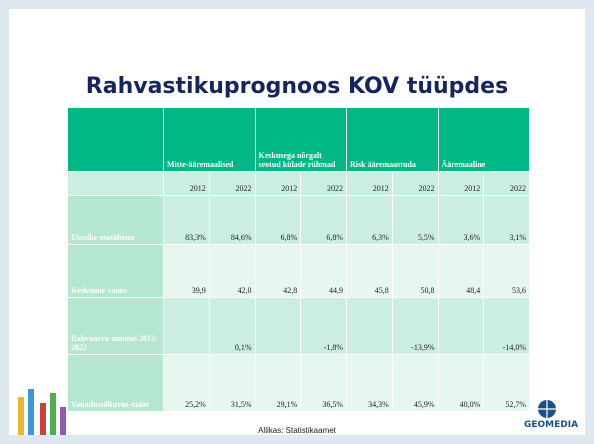  I want to click on table-cell: 31,5%, so click(232, 383).